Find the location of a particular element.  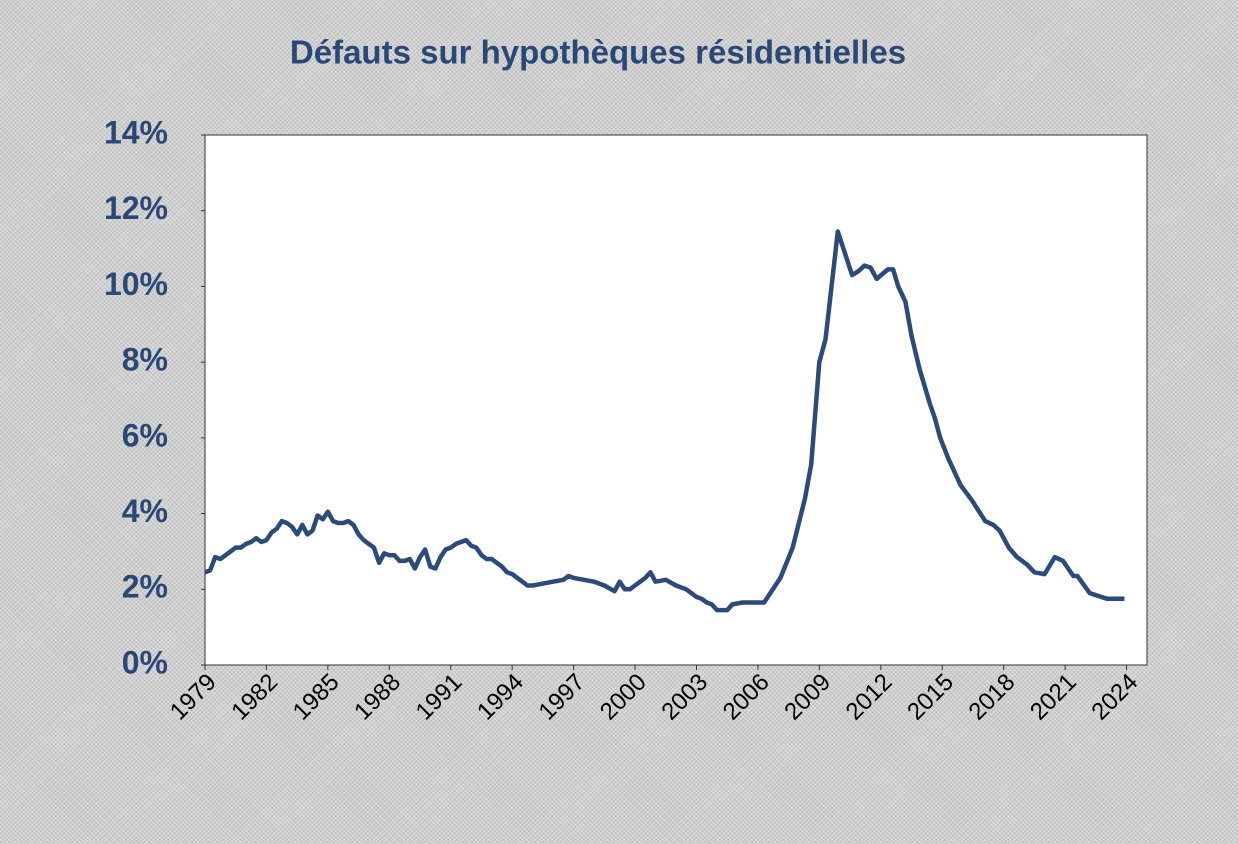

x-tick-label: 1985 is located at coordinates (316, 697).